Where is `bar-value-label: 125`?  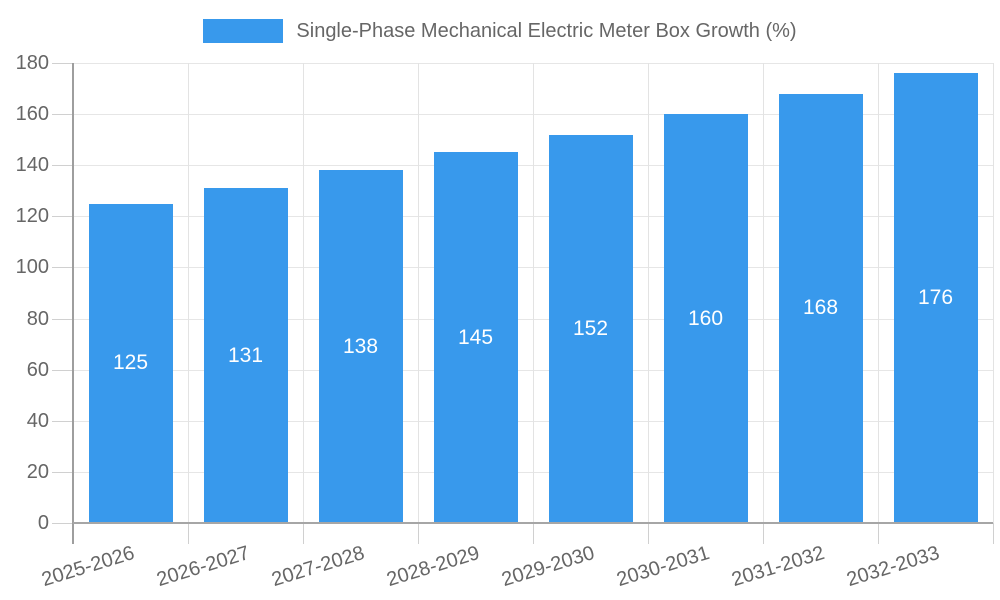
bar-value-label: 125 is located at coordinates (130, 363).